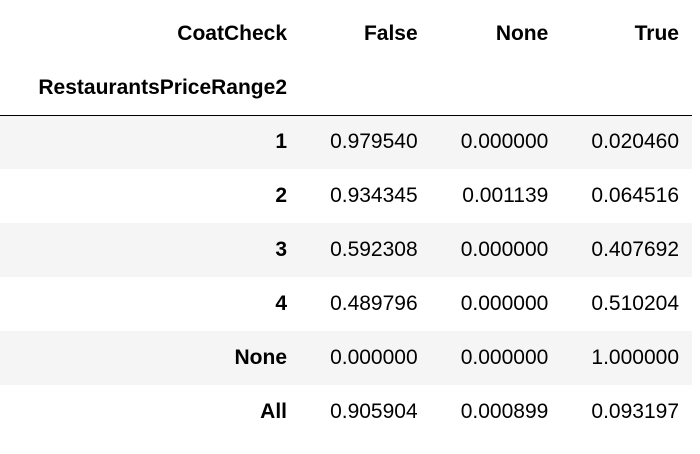 This screenshot has height=454, width=700. Describe the element at coordinates (504, 411) in the screenshot. I see `cell-none: 0.000899` at that location.